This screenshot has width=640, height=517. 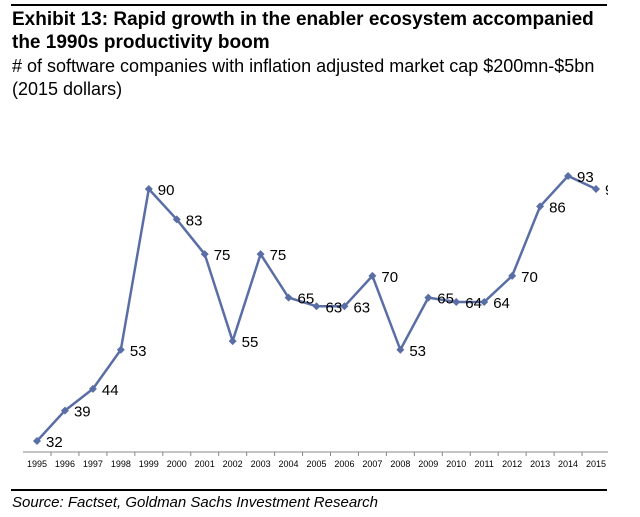 What do you see at coordinates (585, 177) in the screenshot?
I see `data-label: 93` at bounding box center [585, 177].